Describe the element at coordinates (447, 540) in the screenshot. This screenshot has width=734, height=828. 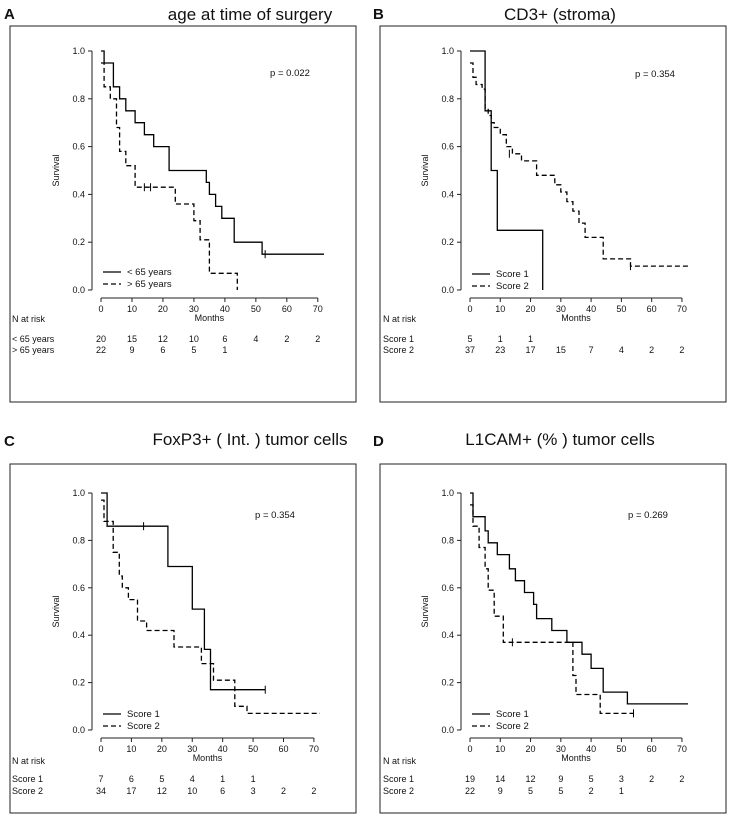
I see `y-tick-label: 0.8` at that location.